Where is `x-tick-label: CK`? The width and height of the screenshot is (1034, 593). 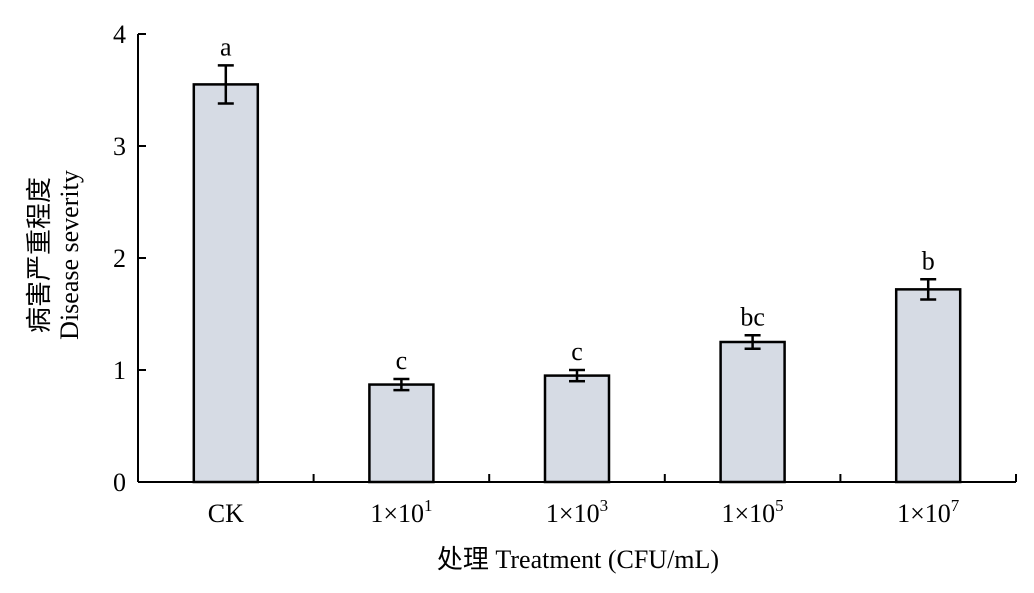 x-tick-label: CK is located at coordinates (226, 513).